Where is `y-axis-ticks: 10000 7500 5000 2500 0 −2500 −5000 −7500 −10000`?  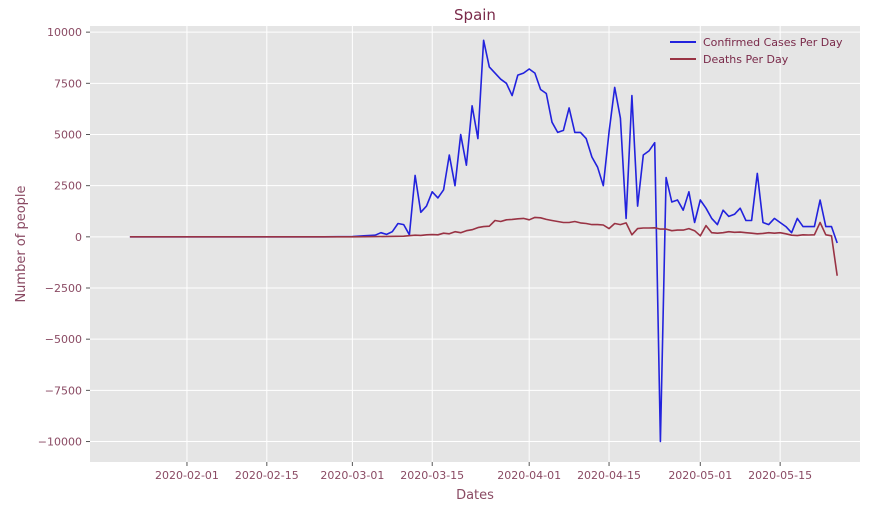 y-axis-ticks: 10000 7500 5000 2500 0 −2500 −5000 −7500 −10000 is located at coordinates (64, 237).